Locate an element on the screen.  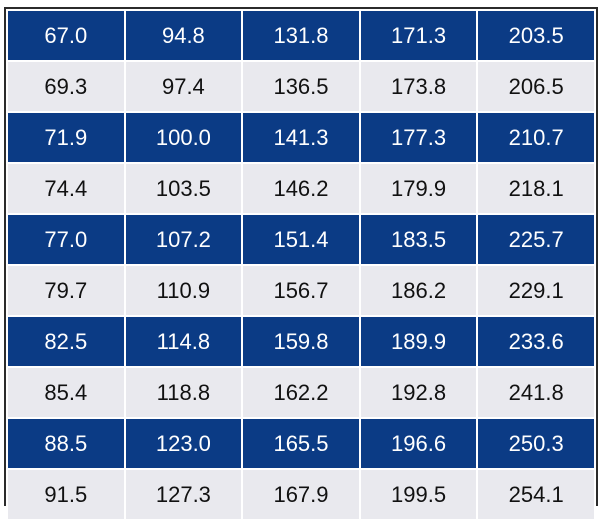
table-cell: 173.8 is located at coordinates (418, 86).